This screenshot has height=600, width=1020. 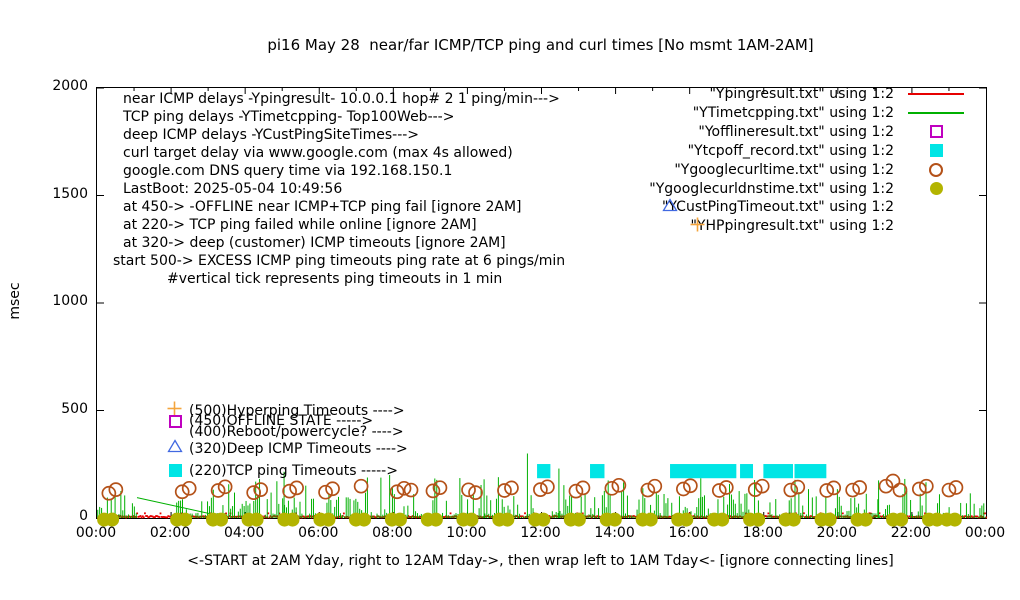 What do you see at coordinates (784, 169) in the screenshot?
I see `legend-label: "Ygooglecurltime.txt" using 1:2` at bounding box center [784, 169].